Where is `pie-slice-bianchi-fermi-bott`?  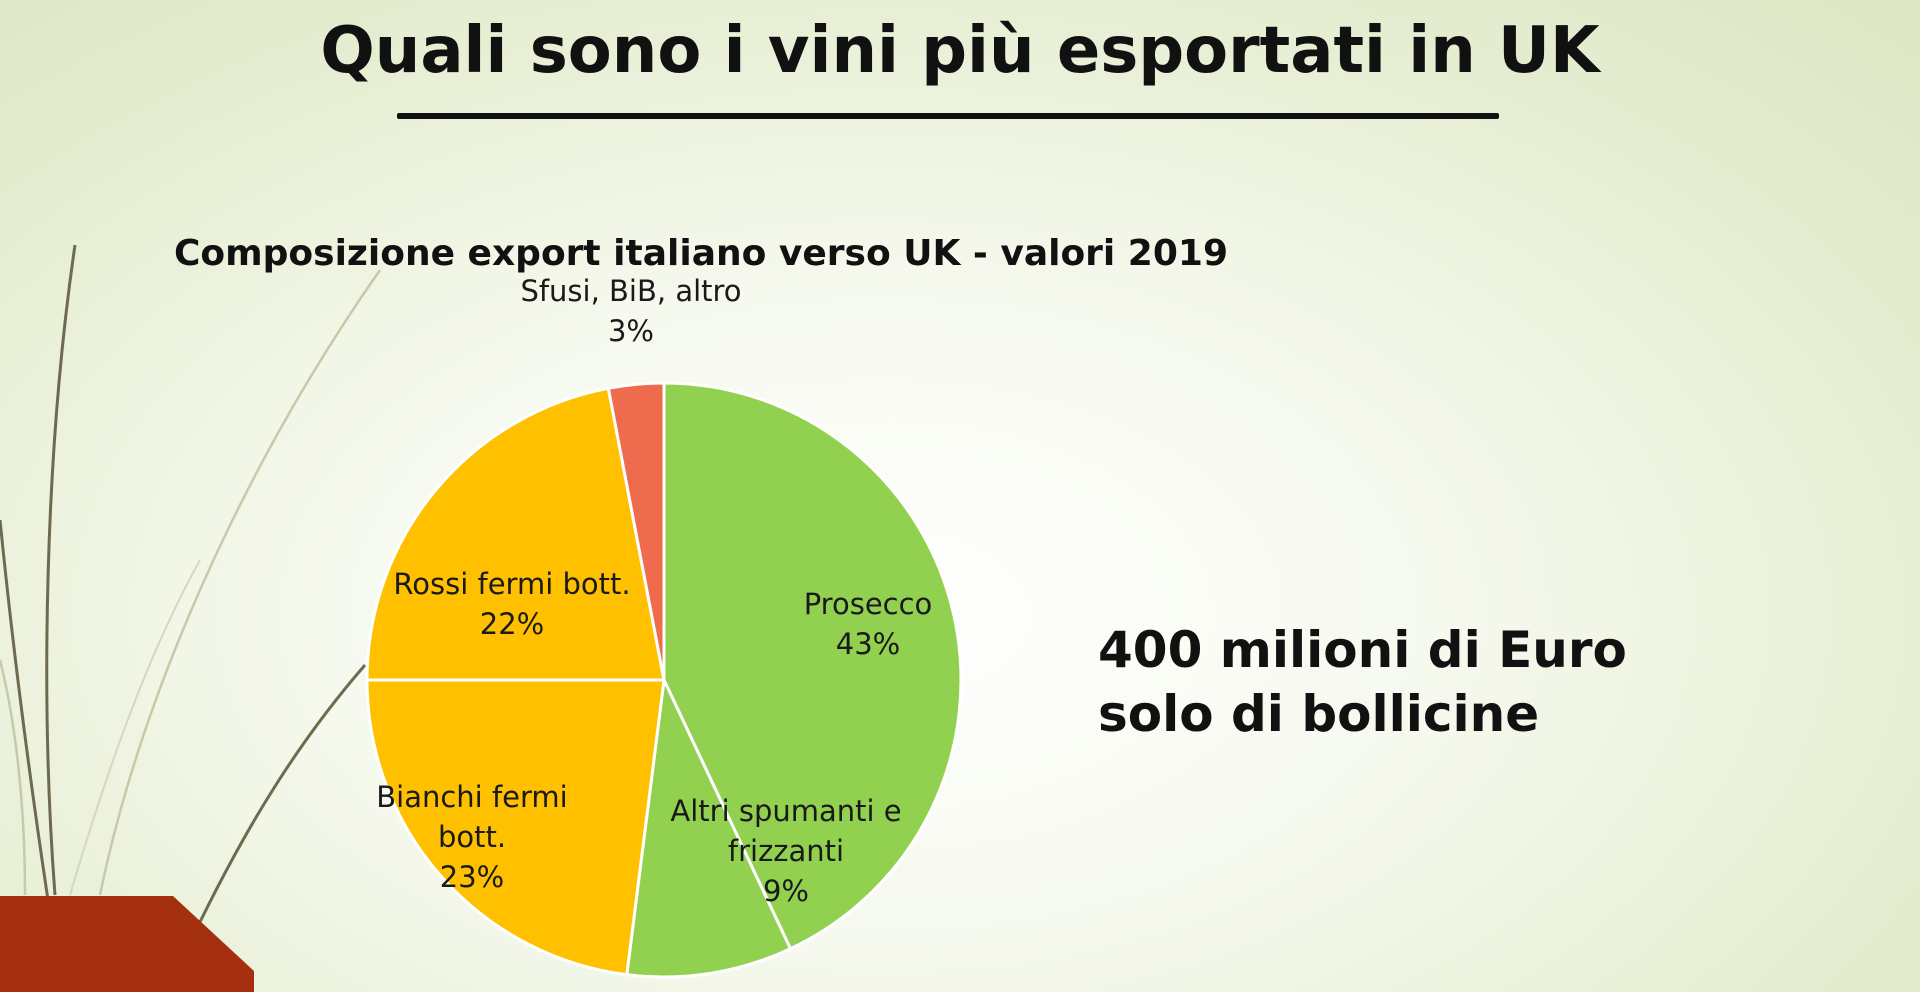 pie-slice-bianchi-fermi-bott is located at coordinates (515, 827).